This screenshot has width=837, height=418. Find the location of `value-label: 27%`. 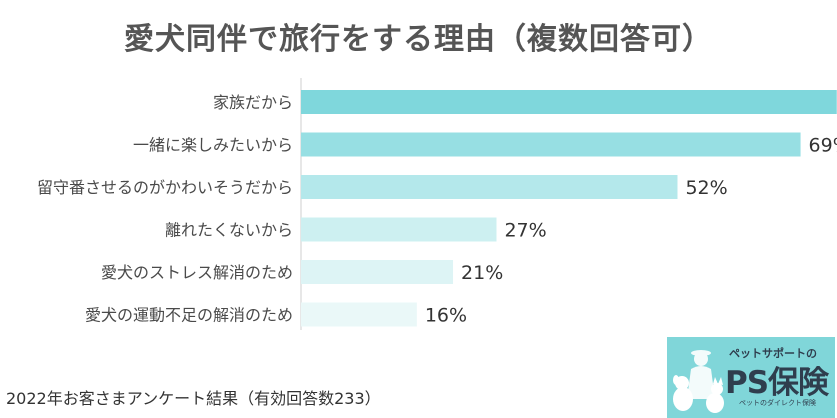

value-label: 27% is located at coordinates (525, 231).